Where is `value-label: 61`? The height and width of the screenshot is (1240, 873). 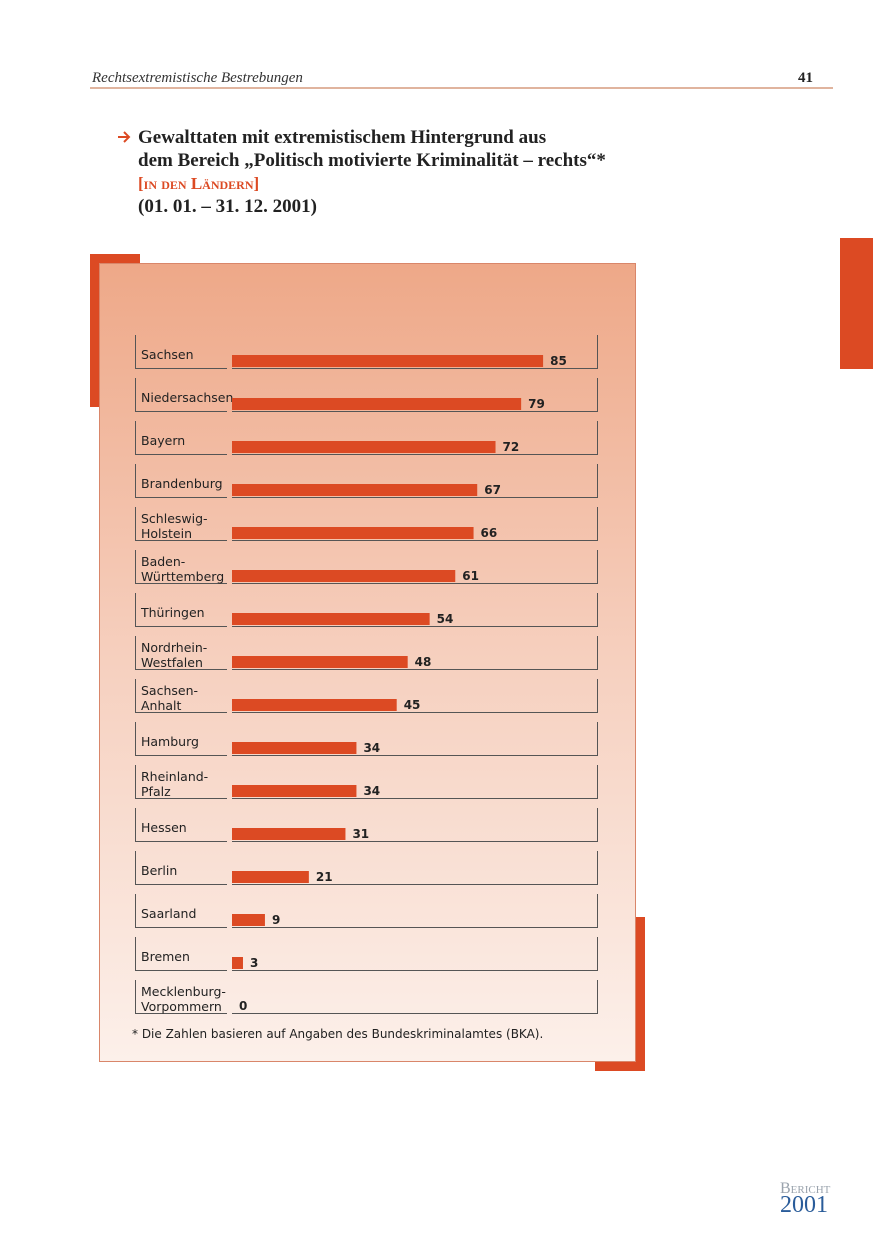
value-label: 61 is located at coordinates (470, 576).